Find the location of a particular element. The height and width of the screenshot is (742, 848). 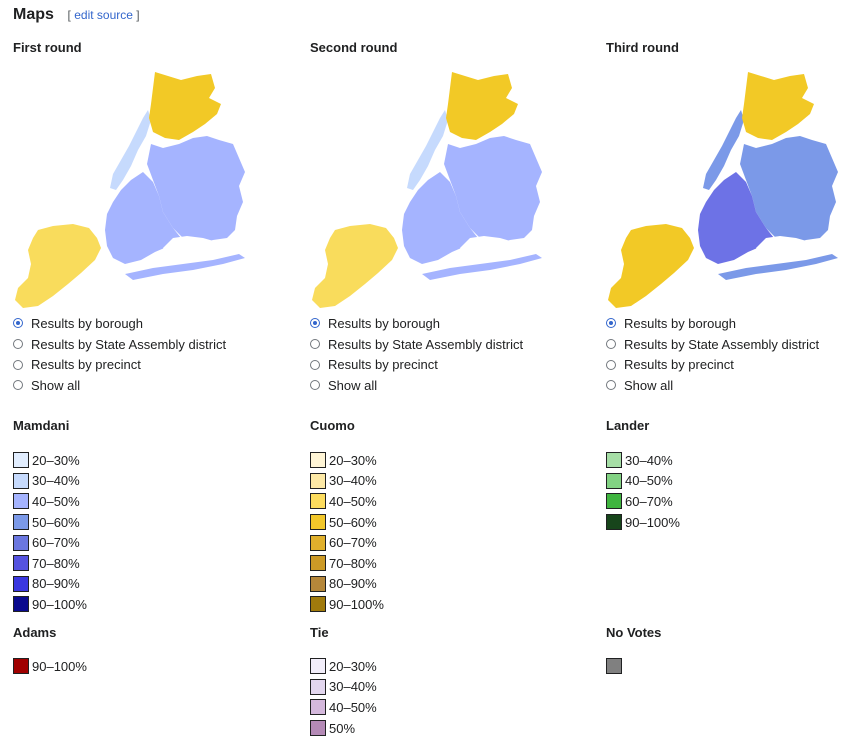

edit-source-link: edit source is located at coordinates (103, 15).